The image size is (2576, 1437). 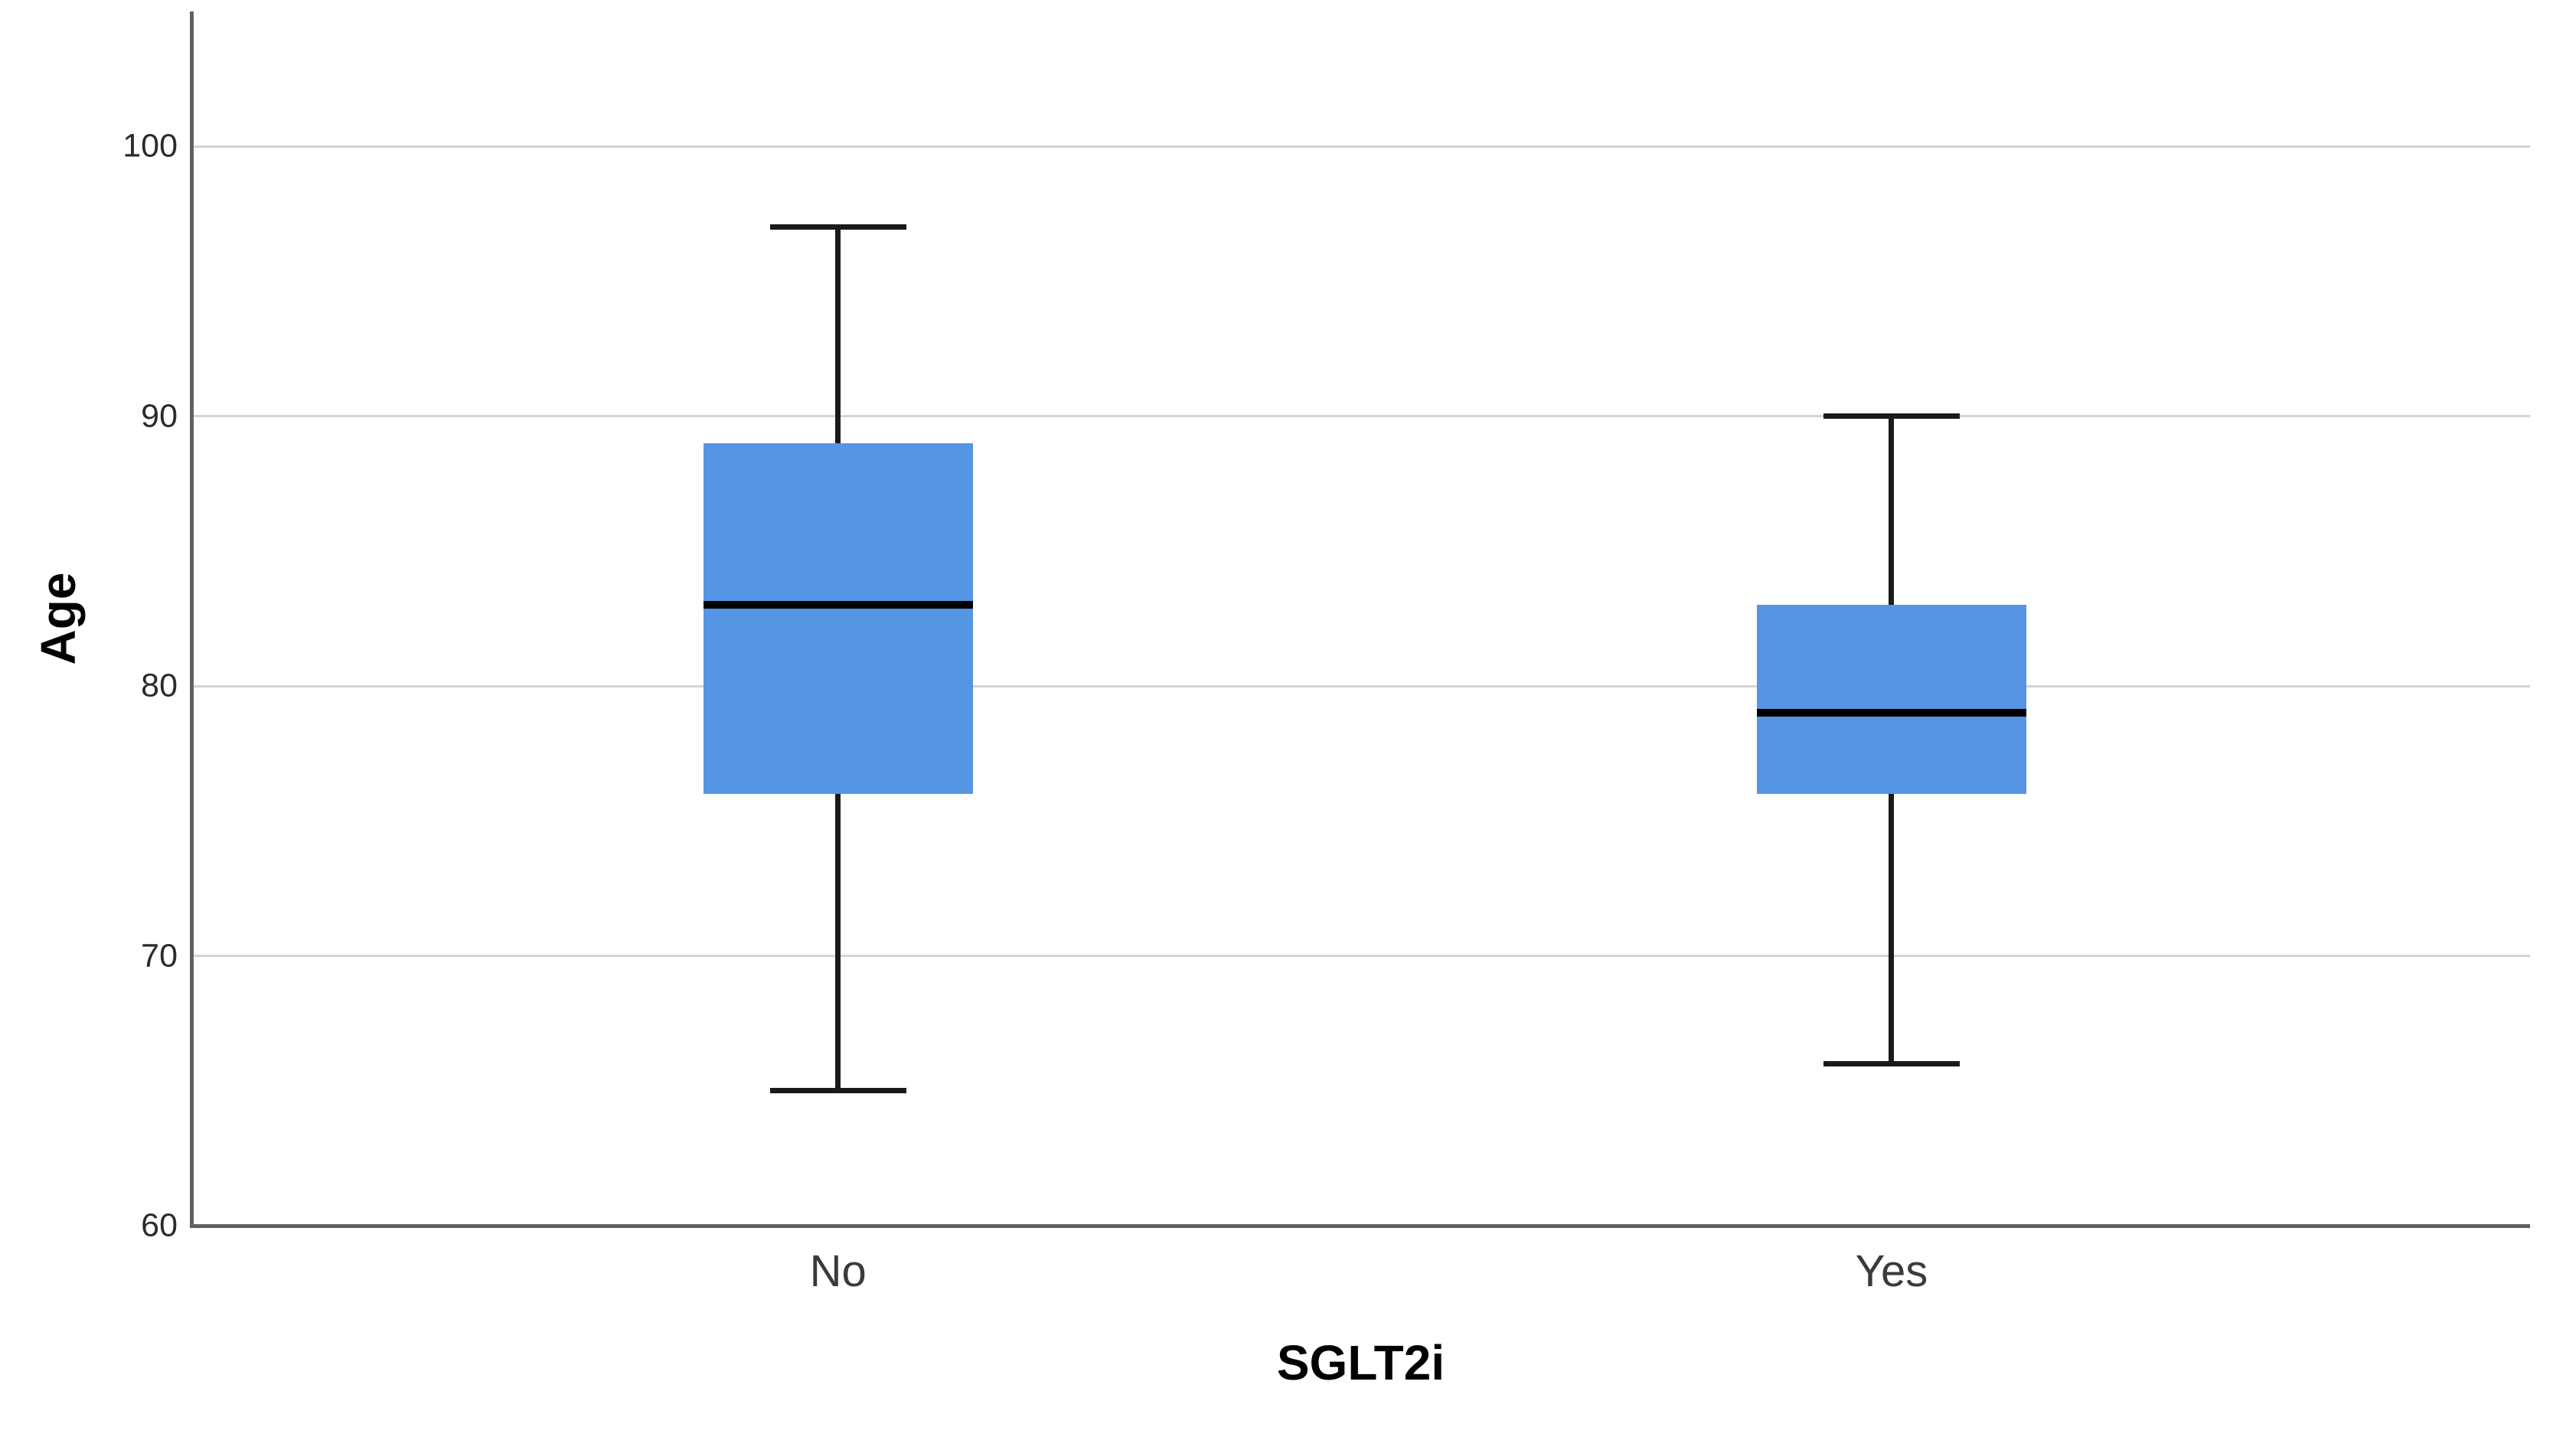 I want to click on y-axis-line, so click(x=192, y=619).